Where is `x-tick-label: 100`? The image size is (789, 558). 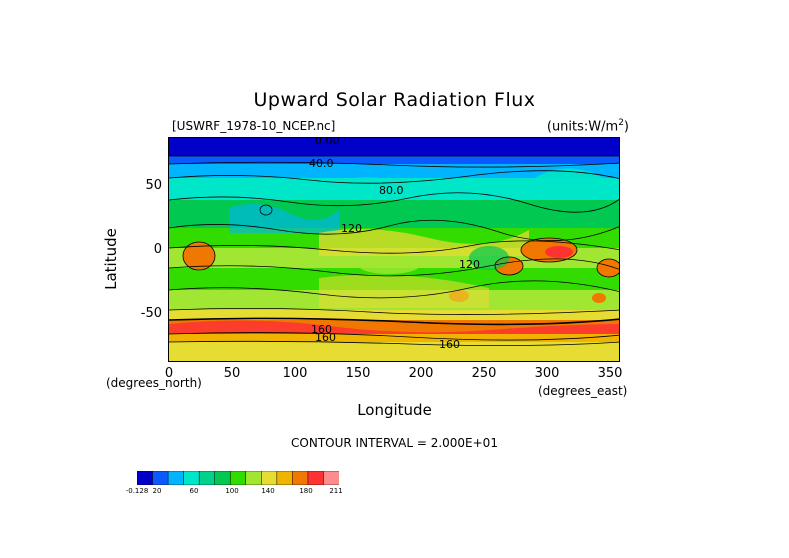
x-tick-label: 100 is located at coordinates (295, 373).